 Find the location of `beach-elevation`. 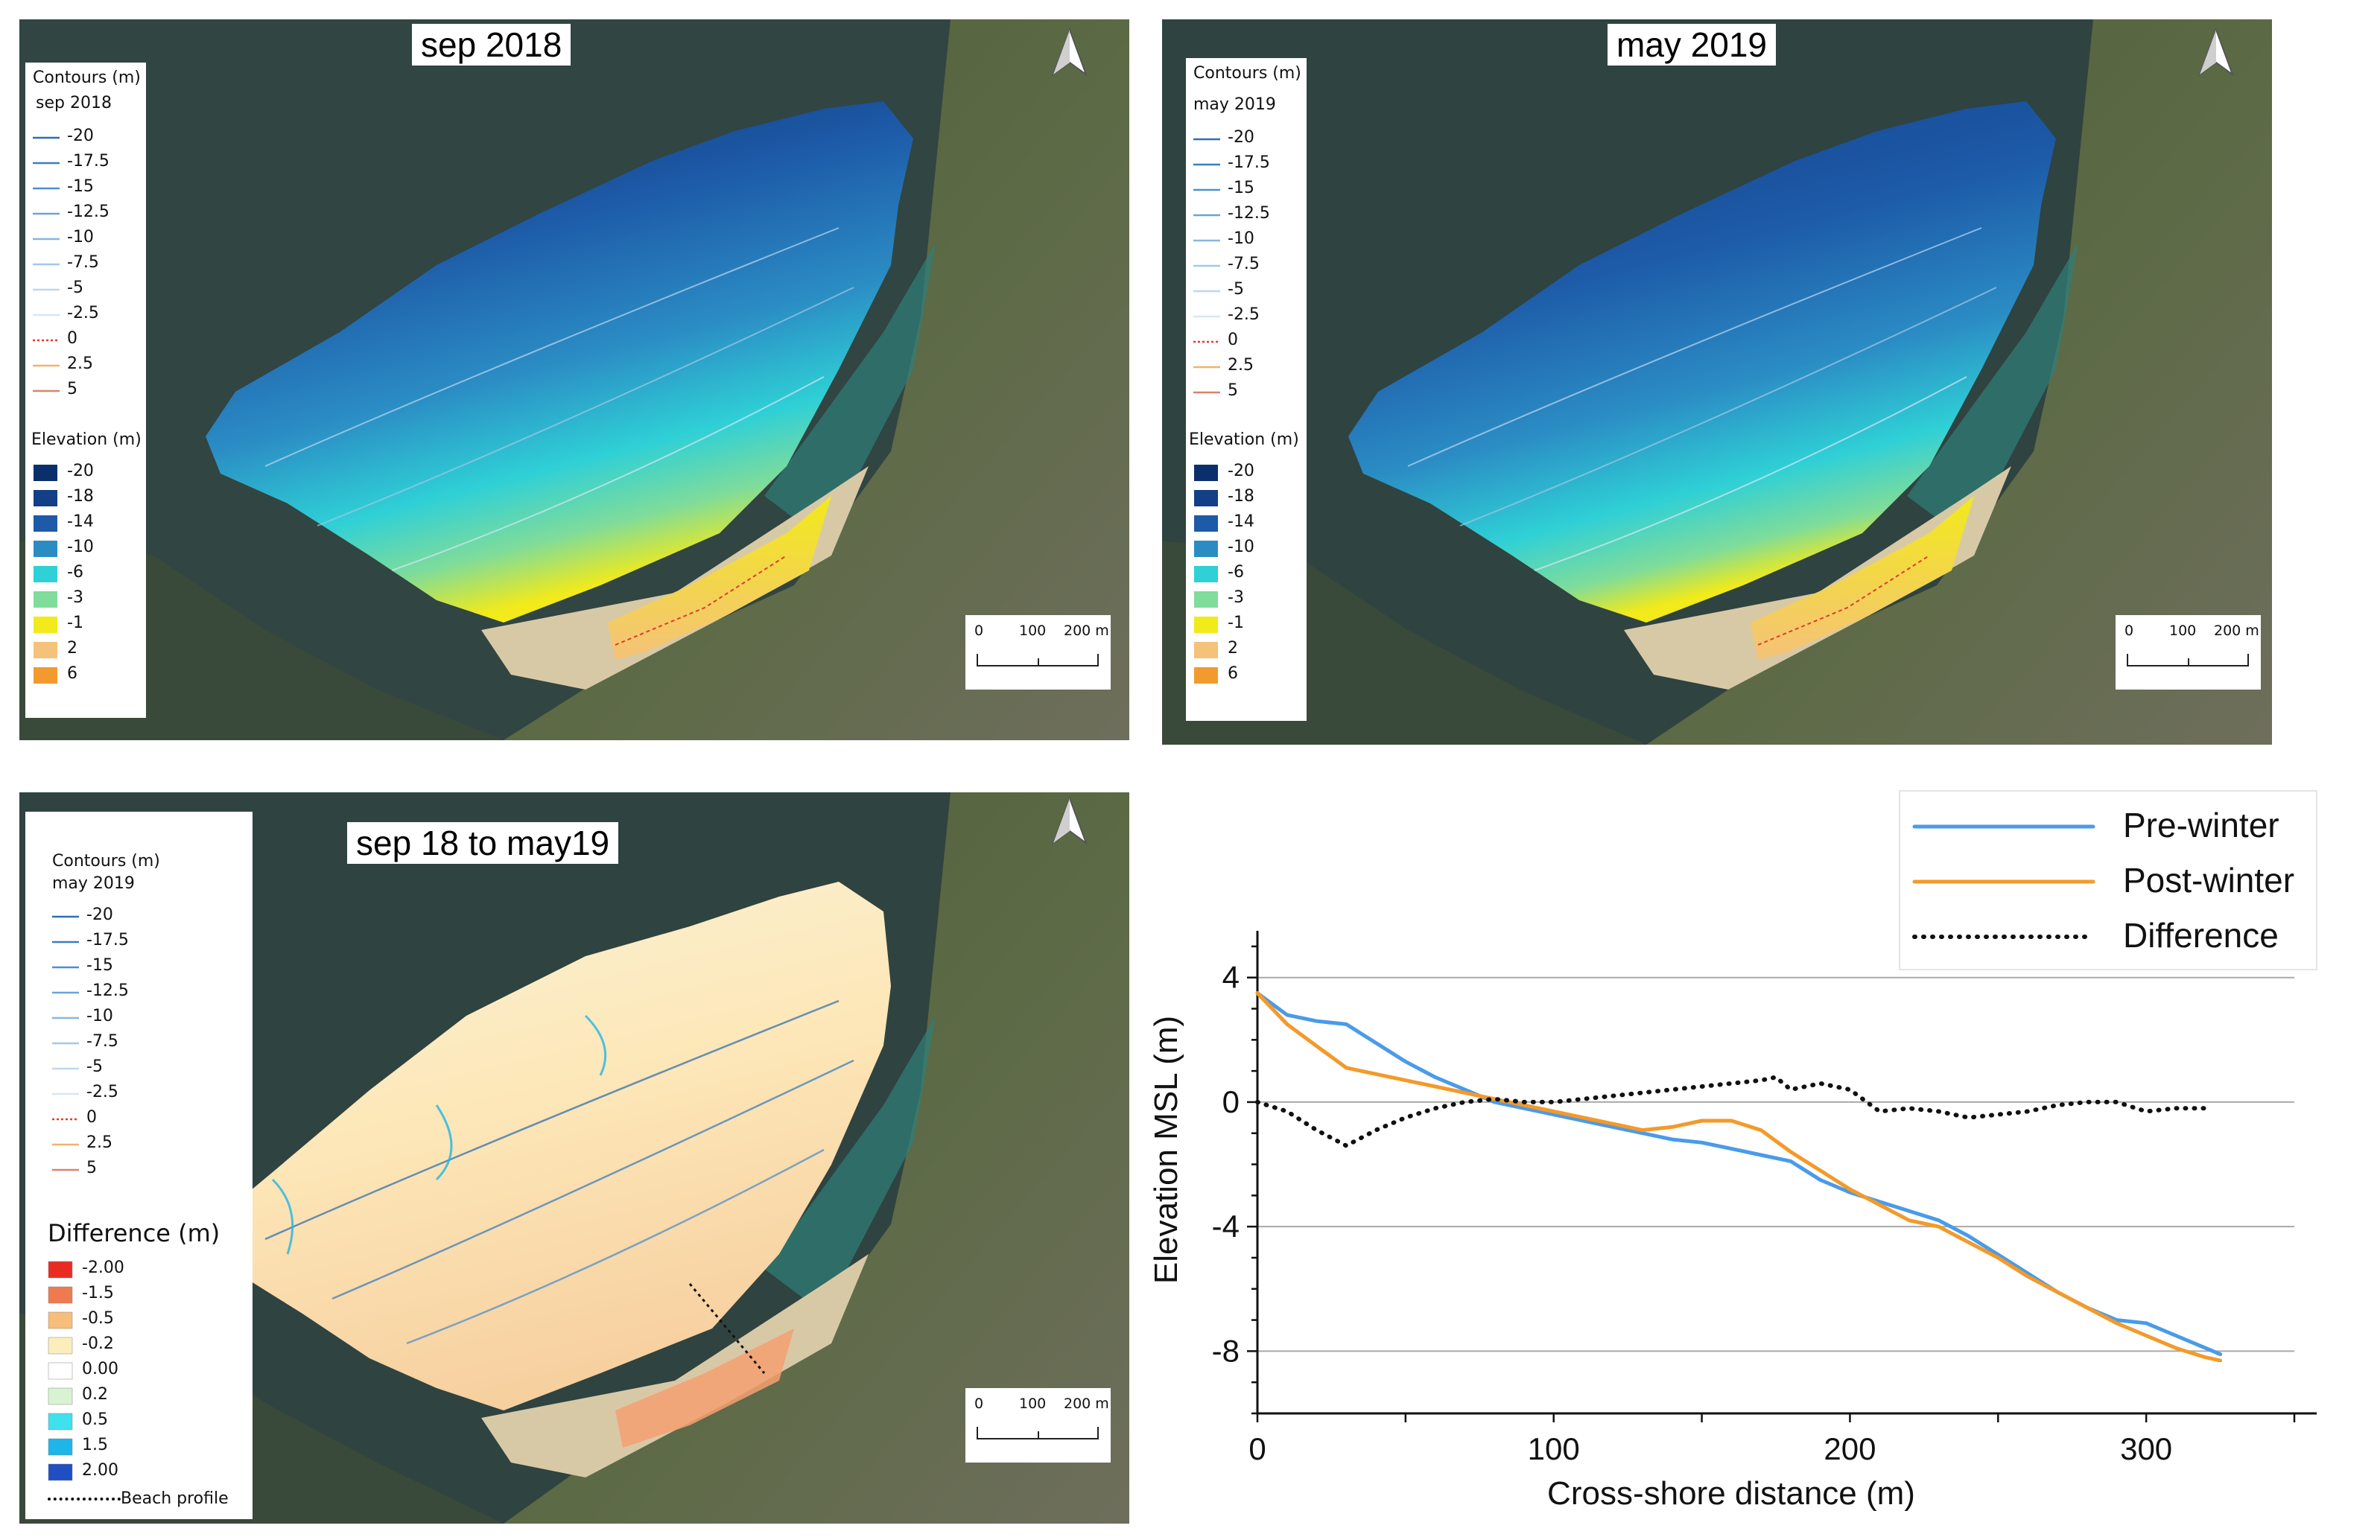

beach-elevation is located at coordinates (1862, 578).